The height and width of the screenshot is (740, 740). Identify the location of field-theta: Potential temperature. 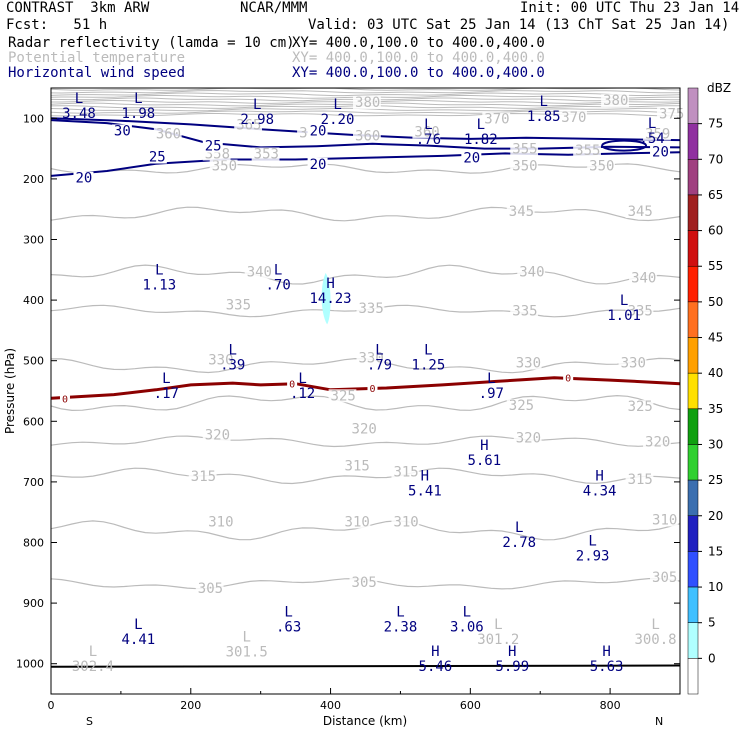
(97, 58).